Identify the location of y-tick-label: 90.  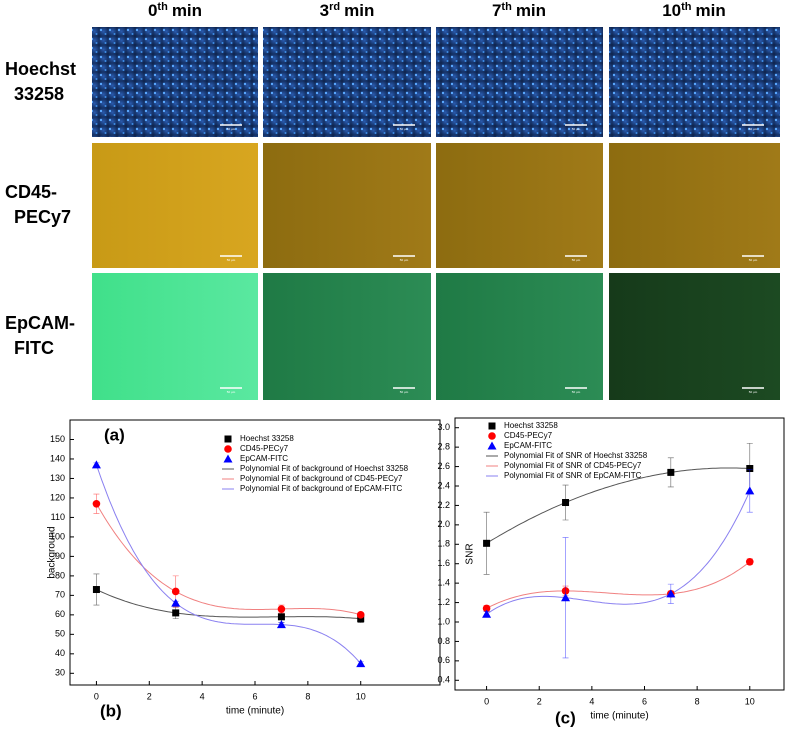
(60, 556).